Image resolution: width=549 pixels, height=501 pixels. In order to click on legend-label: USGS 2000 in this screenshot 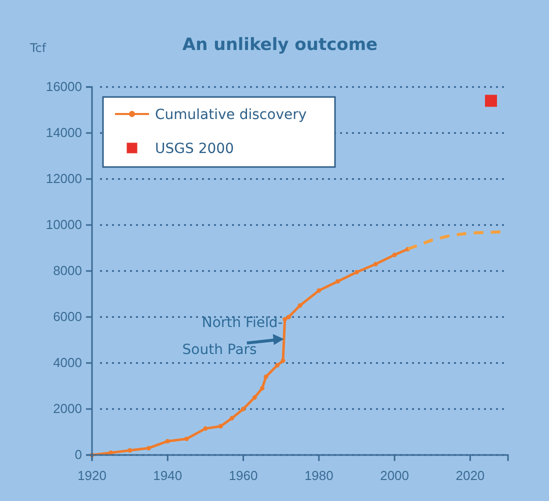, I will do `click(194, 149)`.